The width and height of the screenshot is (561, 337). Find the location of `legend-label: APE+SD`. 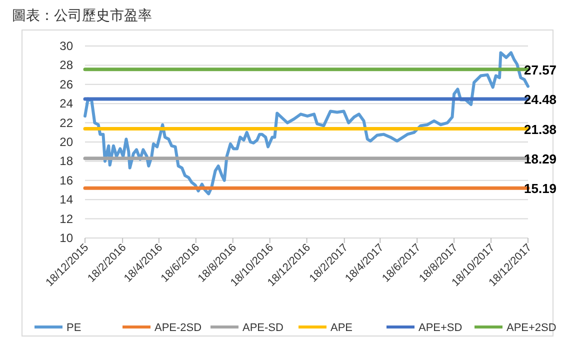

legend-label: APE+SD is located at coordinates (440, 328).